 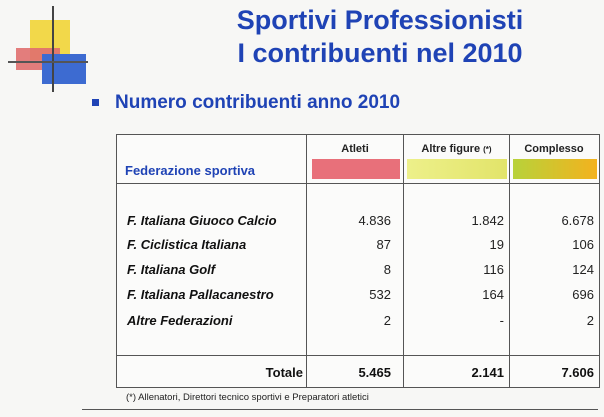 I want to click on header-altre-figure-label: Altre figure, so click(x=451, y=149).